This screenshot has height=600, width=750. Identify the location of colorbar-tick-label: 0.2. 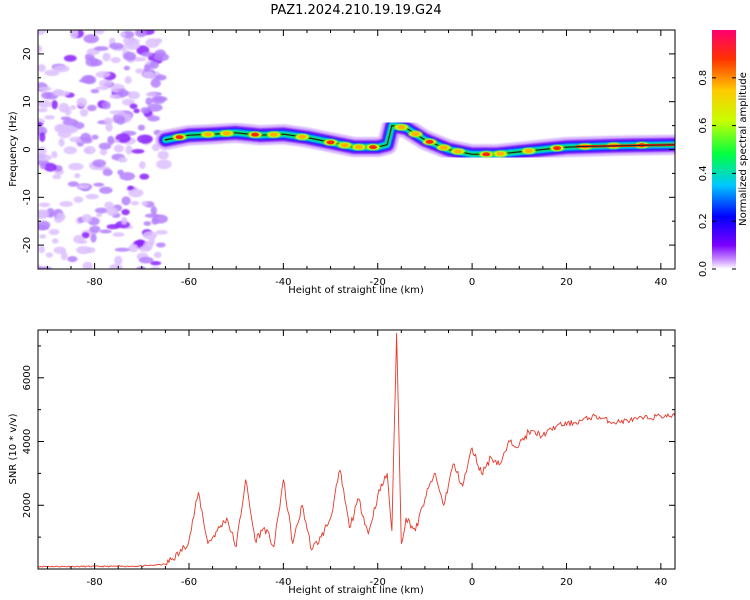
(703, 221).